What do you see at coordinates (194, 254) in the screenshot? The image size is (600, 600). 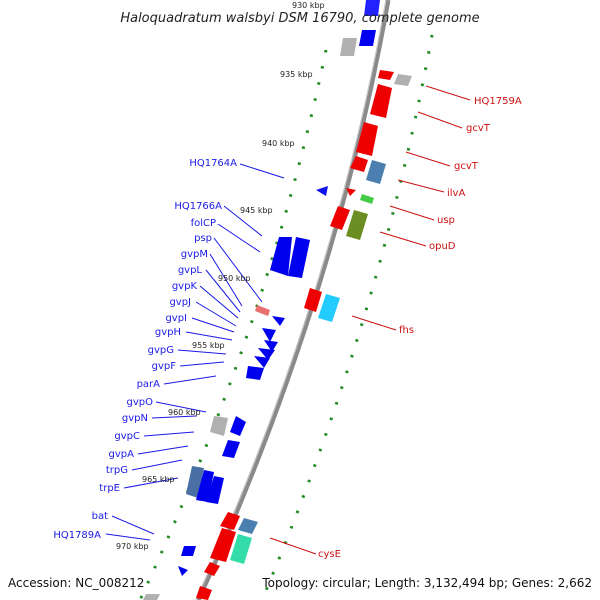 I see `gene-label: gvpM` at bounding box center [194, 254].